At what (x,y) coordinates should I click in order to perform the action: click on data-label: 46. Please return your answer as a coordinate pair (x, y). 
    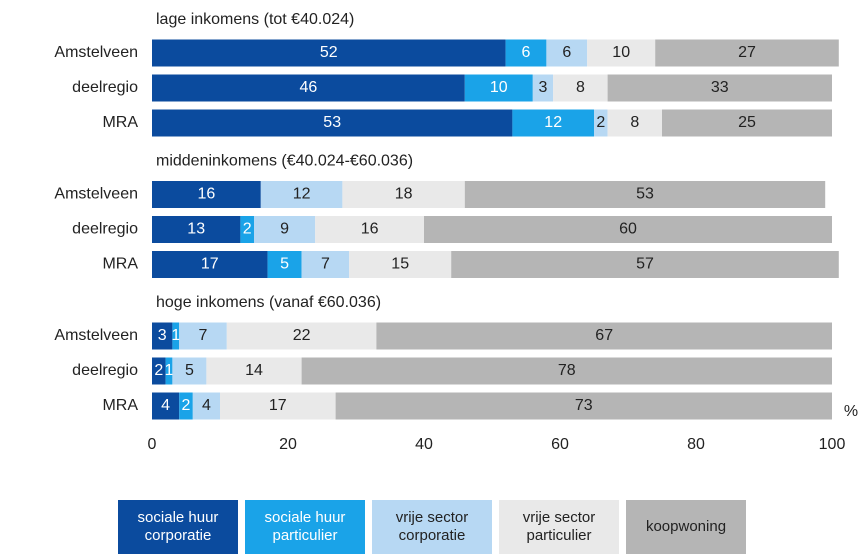
    Looking at the image, I should click on (309, 87).